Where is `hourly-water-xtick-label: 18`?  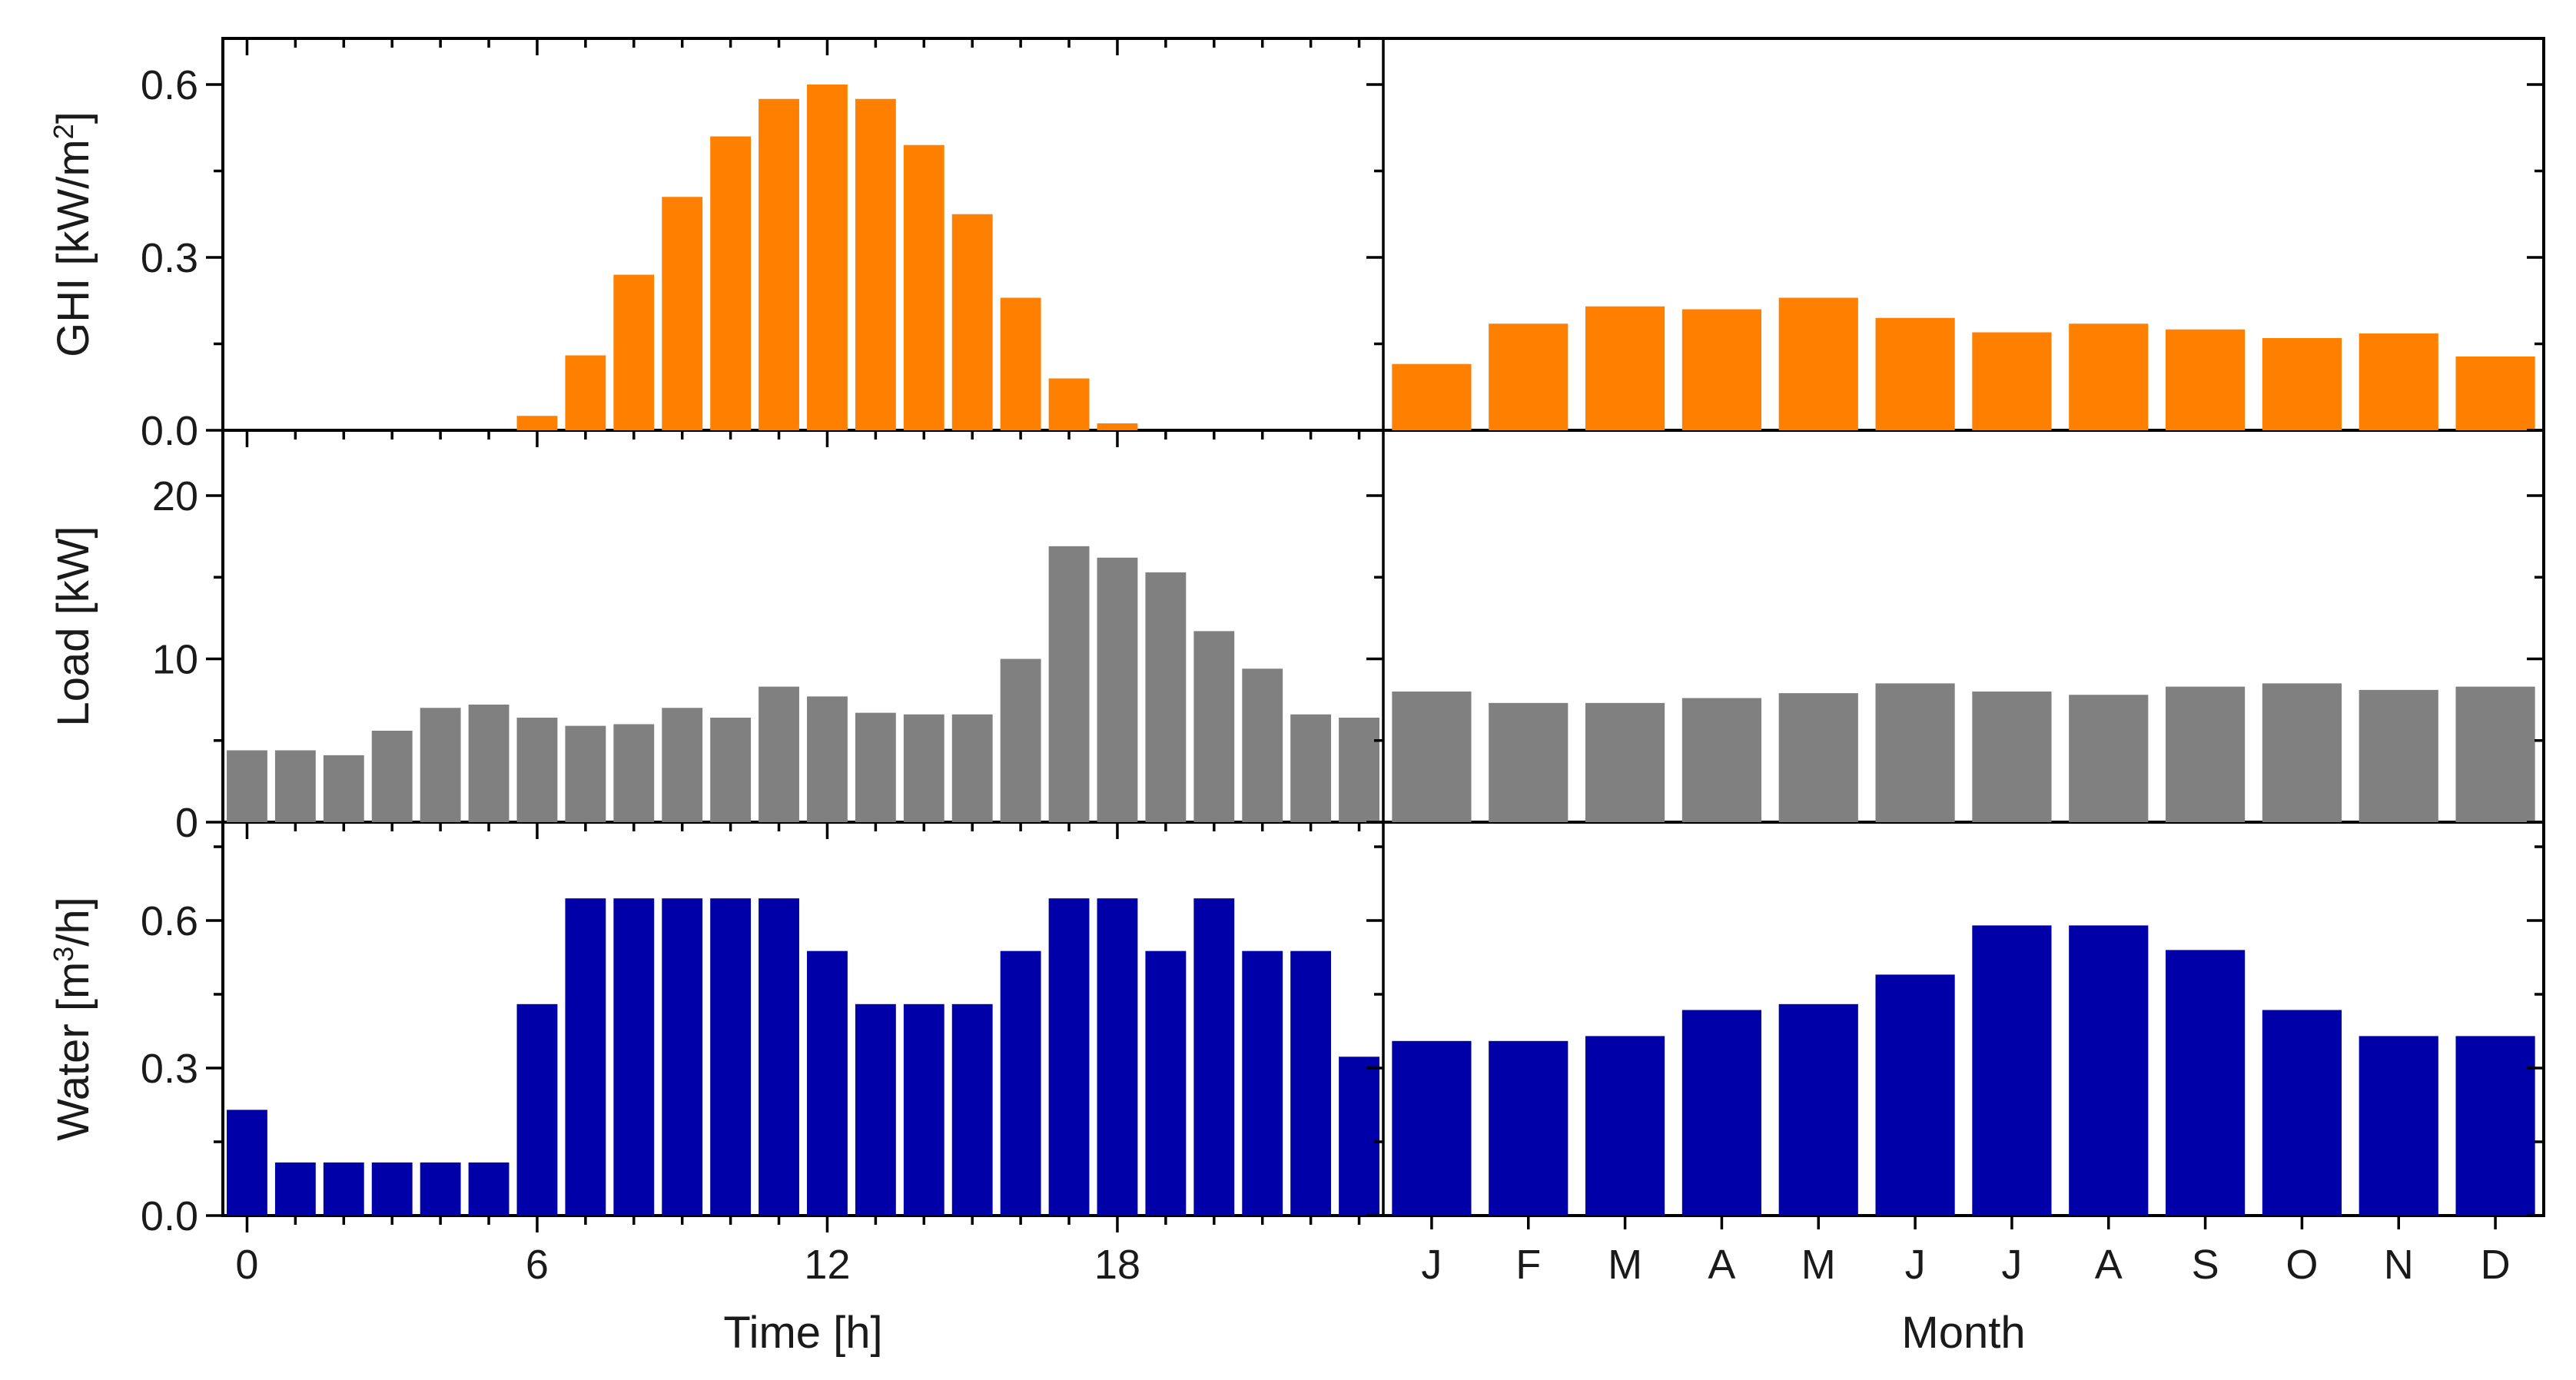 hourly-water-xtick-label: 18 is located at coordinates (1117, 1265).